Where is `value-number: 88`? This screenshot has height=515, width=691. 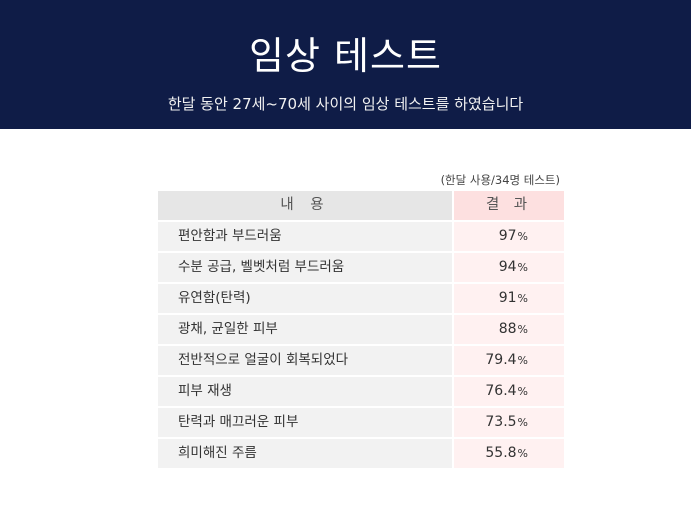 value-number: 88 is located at coordinates (507, 329).